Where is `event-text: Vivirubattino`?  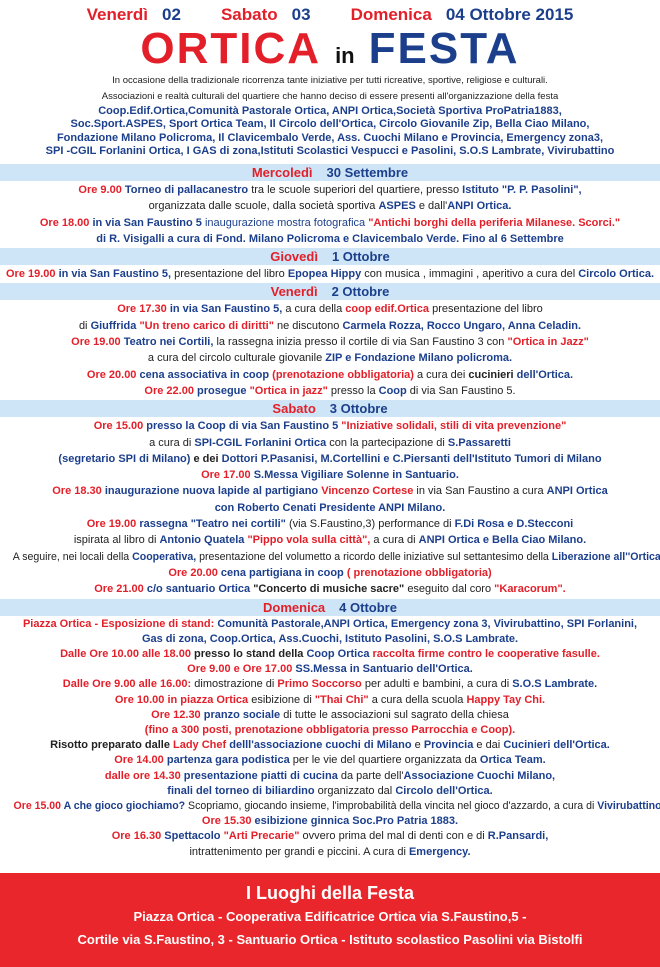 event-text: Vivirubattino is located at coordinates (628, 805).